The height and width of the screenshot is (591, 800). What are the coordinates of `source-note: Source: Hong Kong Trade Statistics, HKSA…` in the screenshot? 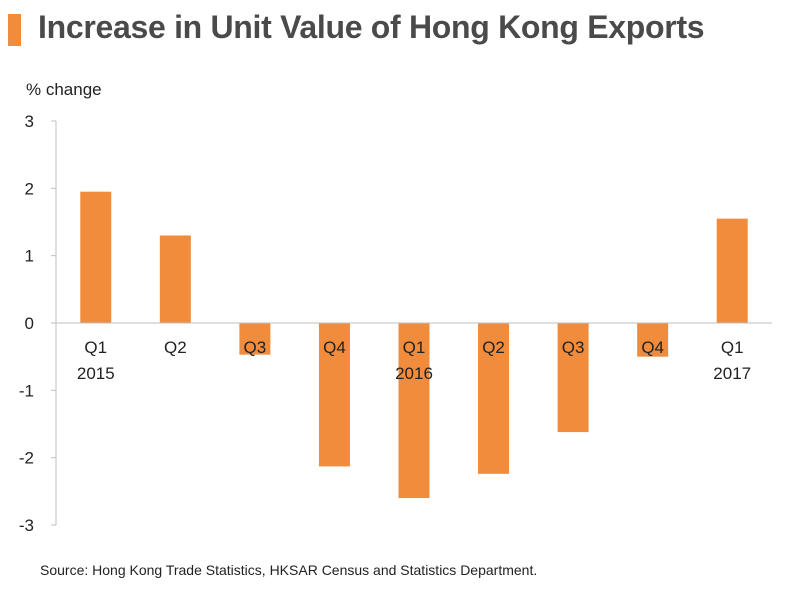 It's located at (289, 570).